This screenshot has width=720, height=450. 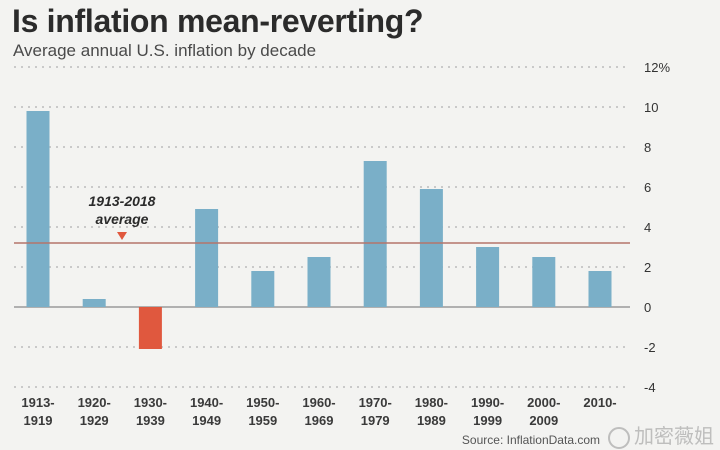 What do you see at coordinates (487, 420) in the screenshot?
I see `x-tick-label-end: 1999` at bounding box center [487, 420].